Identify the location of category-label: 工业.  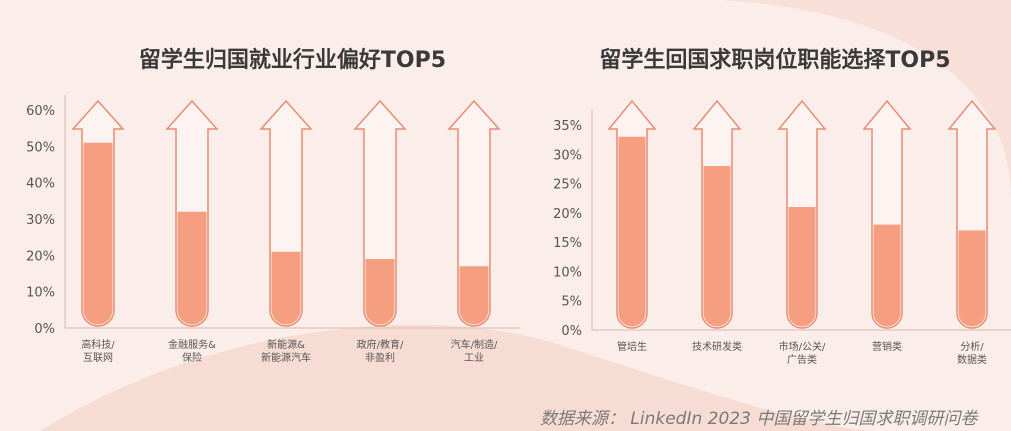
(474, 358).